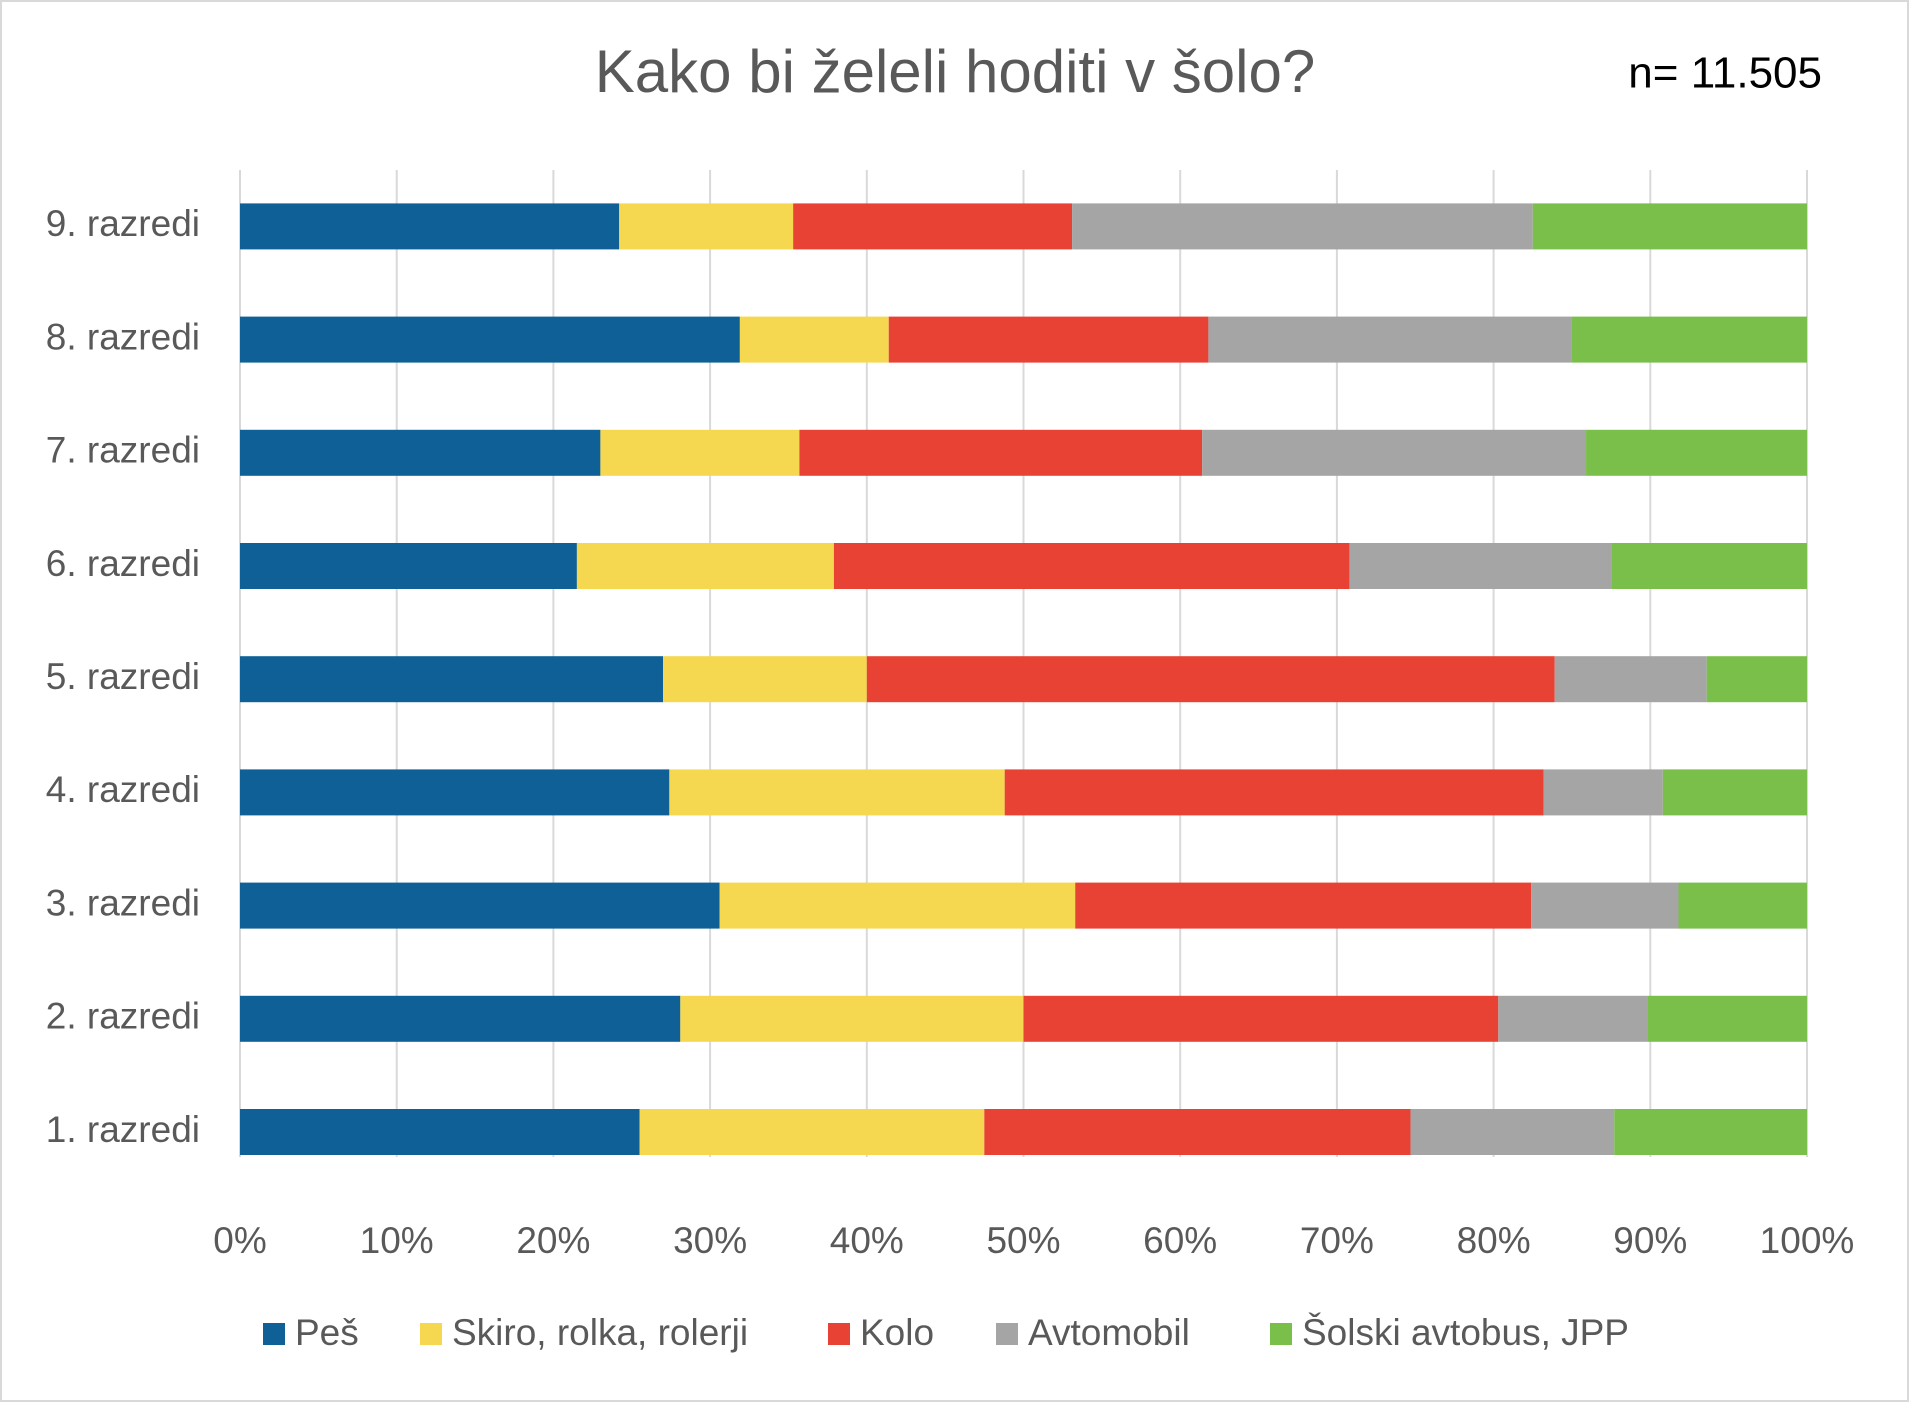  What do you see at coordinates (123, 336) in the screenshot?
I see `y-tick-label: 8. razredi` at bounding box center [123, 336].